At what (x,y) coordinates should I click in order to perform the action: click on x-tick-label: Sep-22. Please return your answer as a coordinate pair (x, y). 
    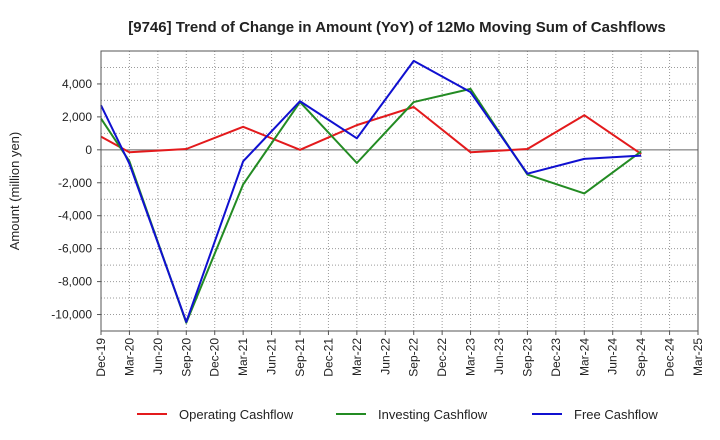
    Looking at the image, I should click on (414, 357).